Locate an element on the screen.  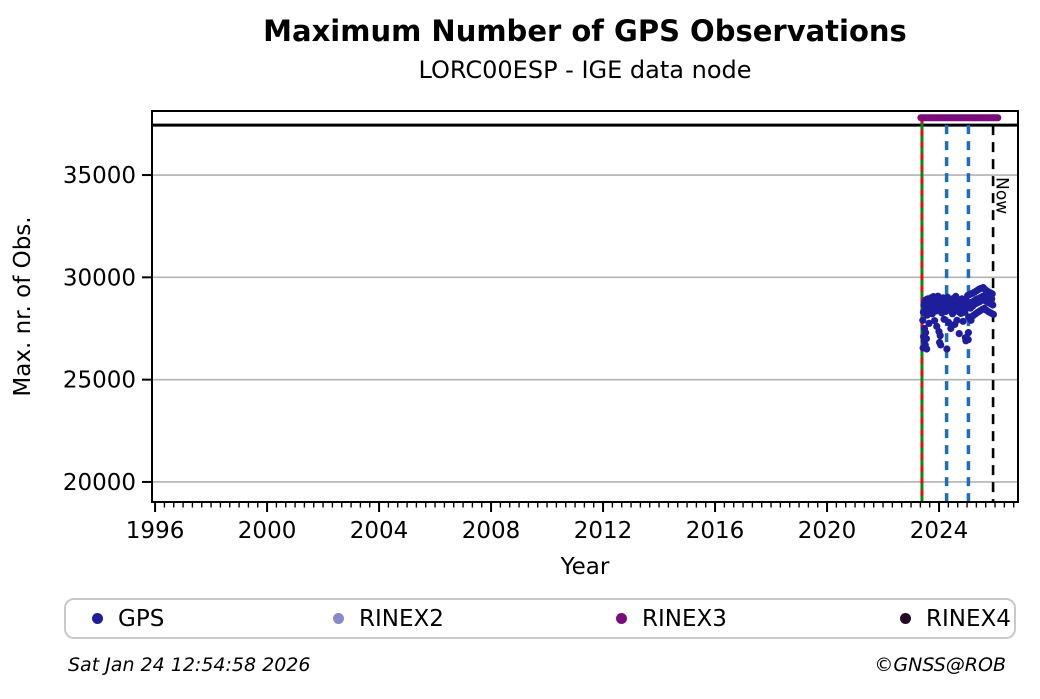
x-tick-label: 2024 is located at coordinates (939, 531).